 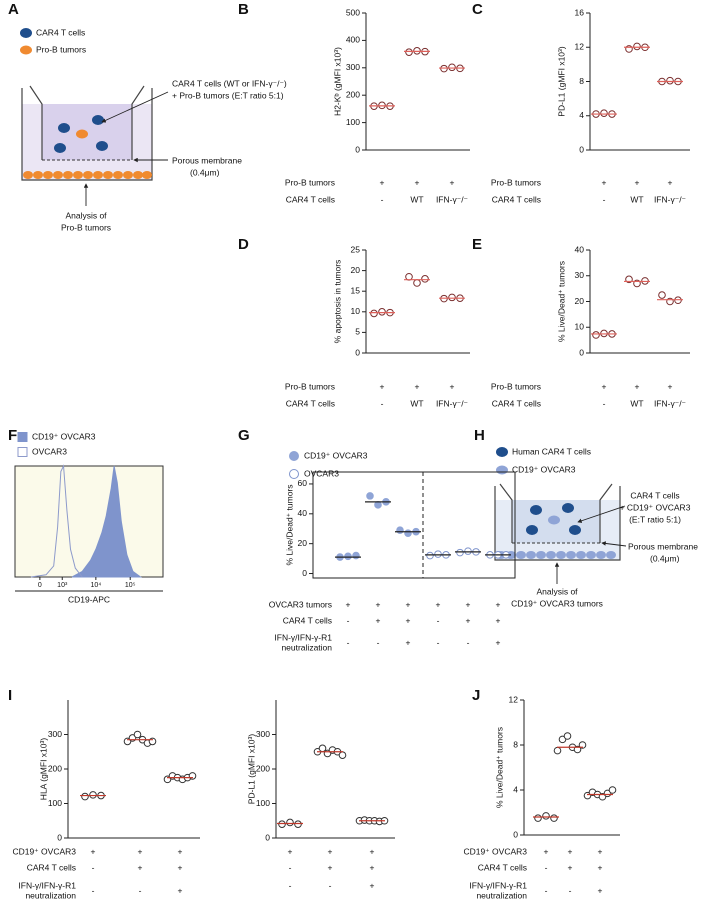 I want to click on legend-text: Human CAR4 T cells, so click(x=551, y=451).